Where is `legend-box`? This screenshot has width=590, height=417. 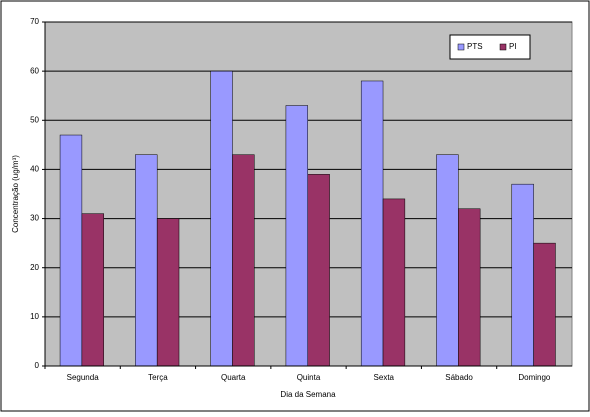
legend-box is located at coordinates (490, 47).